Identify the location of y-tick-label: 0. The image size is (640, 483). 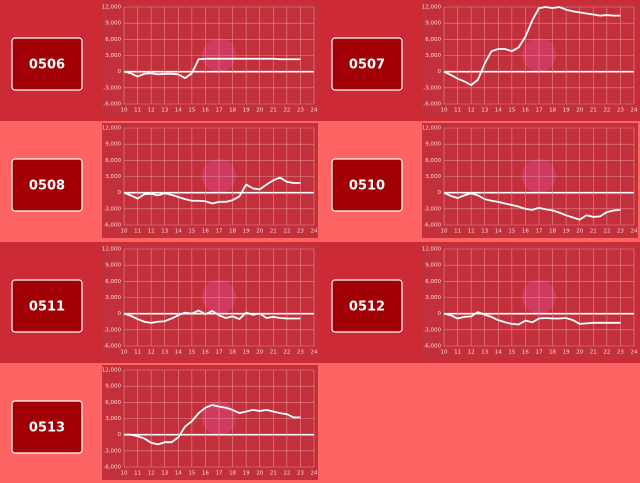
(440, 72).